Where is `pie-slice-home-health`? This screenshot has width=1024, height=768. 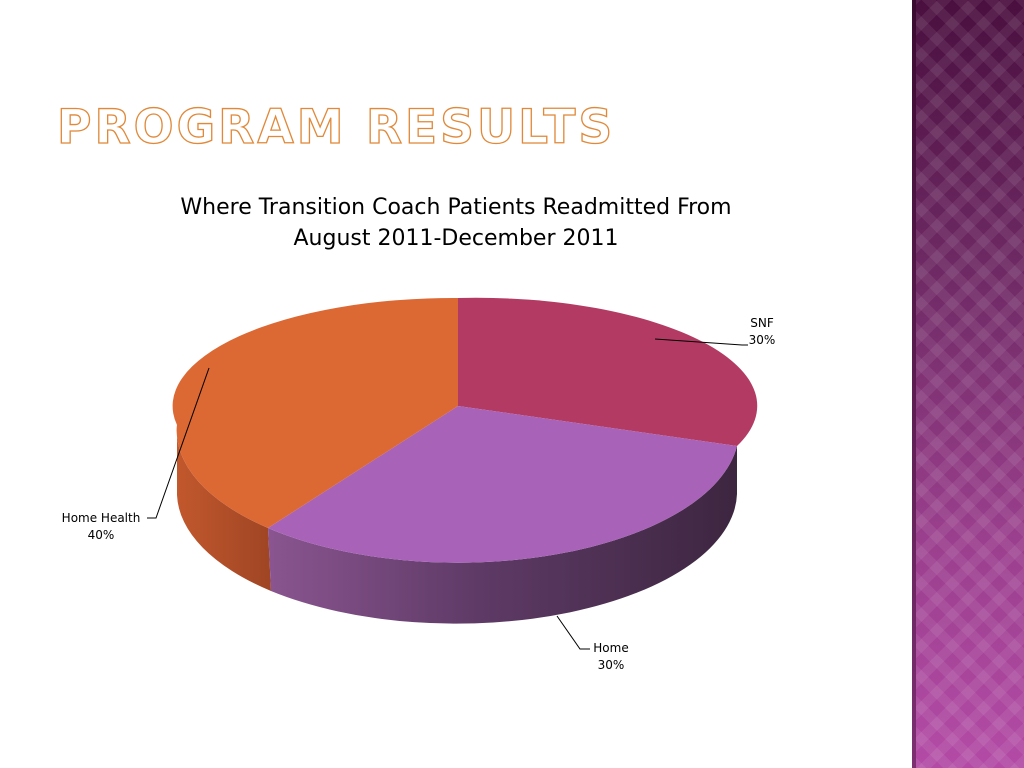
pie-slice-home-health is located at coordinates (315, 412).